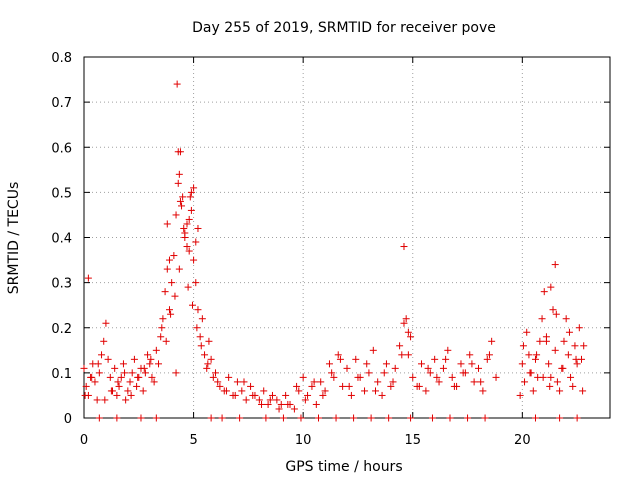 The image size is (640, 480). I want to click on x-tick-label: 10, so click(303, 440).